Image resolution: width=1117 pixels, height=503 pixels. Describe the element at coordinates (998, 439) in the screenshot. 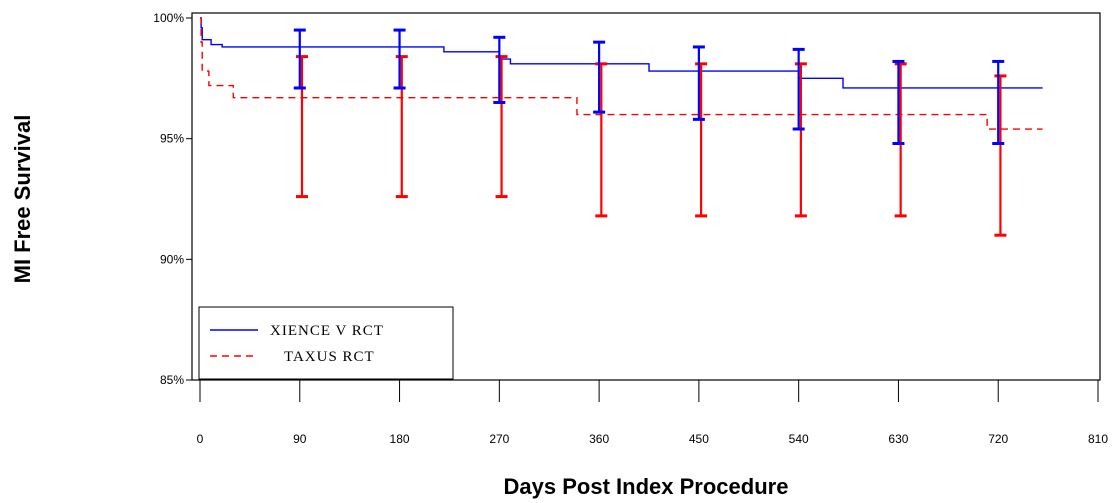

I see `x-tick-label: 720` at that location.